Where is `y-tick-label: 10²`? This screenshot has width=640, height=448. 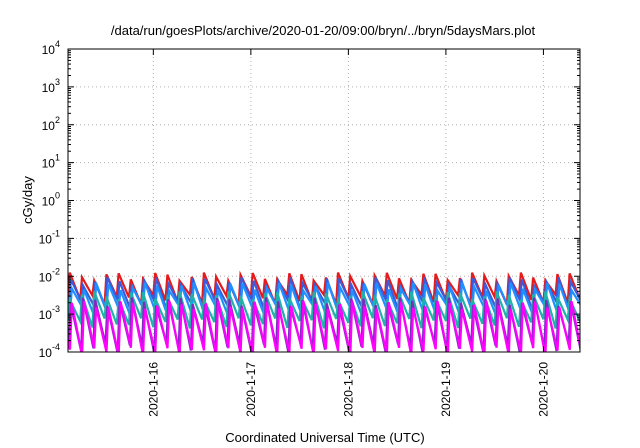 y-tick-label: 10² is located at coordinates (51, 124).